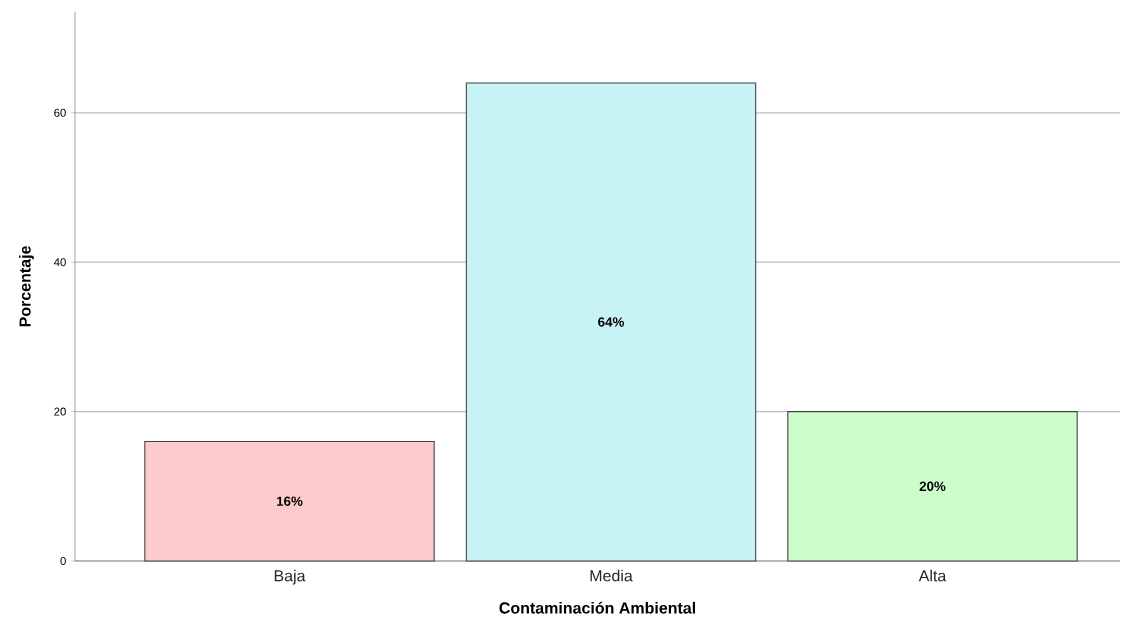 The width and height of the screenshot is (1148, 641). What do you see at coordinates (60, 112) in the screenshot?
I see `y-tick-label: 60` at bounding box center [60, 112].